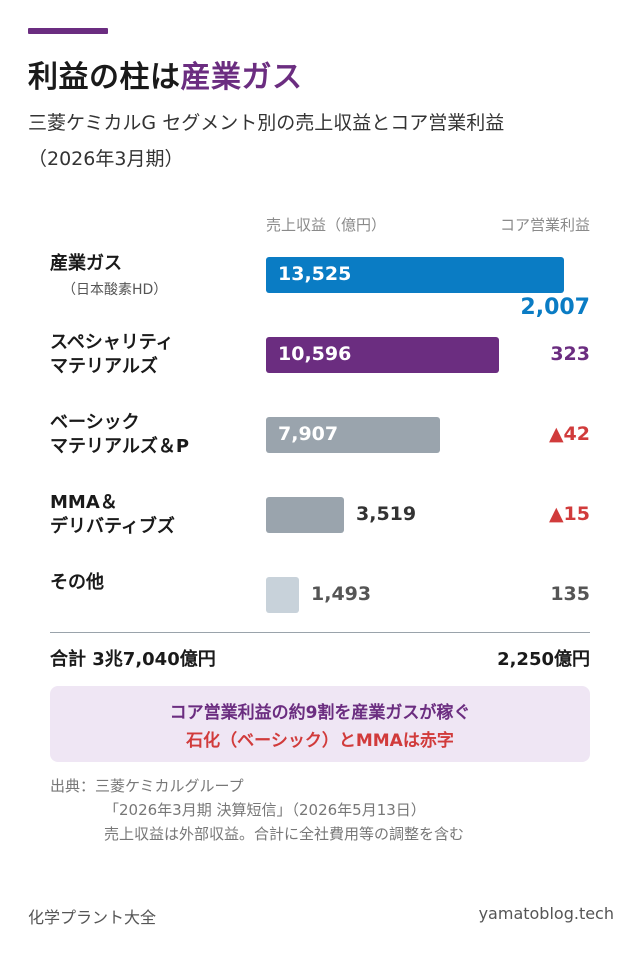 The width and height of the screenshot is (640, 955). Describe the element at coordinates (320, 713) in the screenshot. I see `callout-line1: コア営業利益の約9割を産業ガスが稼ぐ` at that location.